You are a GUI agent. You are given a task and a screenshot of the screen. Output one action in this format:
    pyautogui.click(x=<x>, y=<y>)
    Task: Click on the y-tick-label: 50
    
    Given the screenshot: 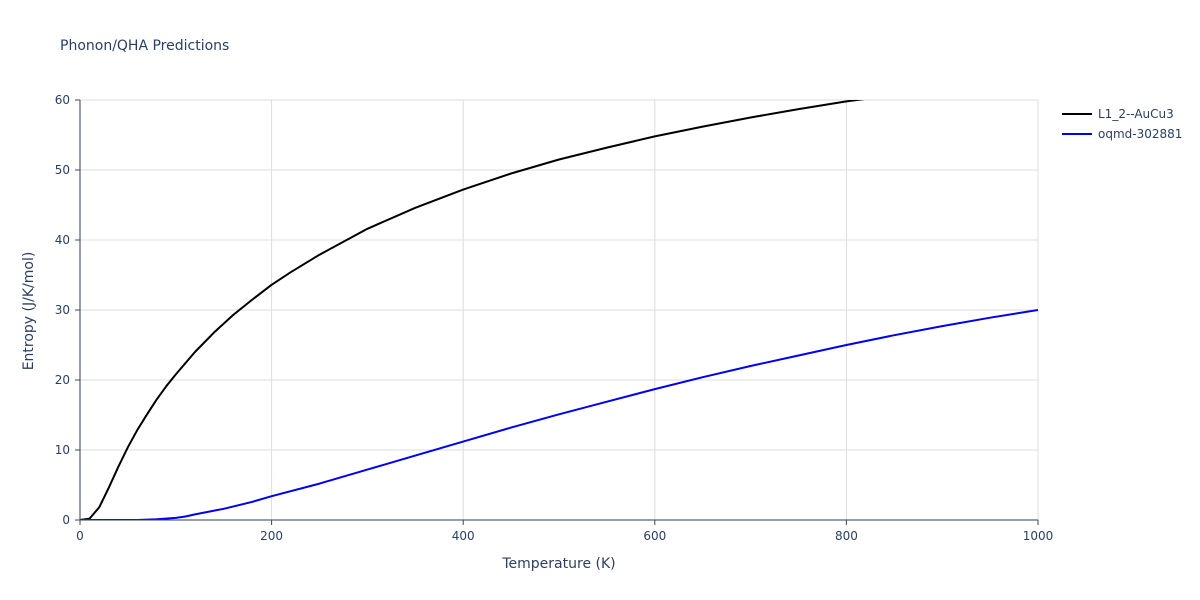 What is the action you would take?
    pyautogui.click(x=62, y=170)
    